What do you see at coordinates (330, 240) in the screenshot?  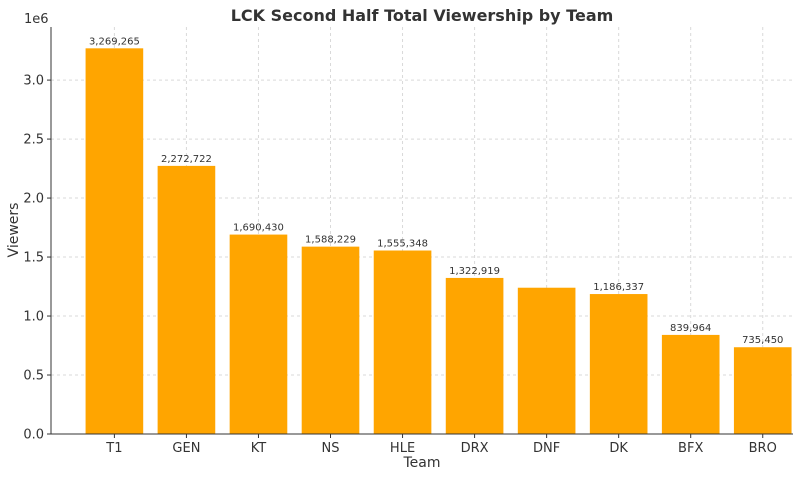 I see `data-label-ns: 1,588,229` at bounding box center [330, 240].